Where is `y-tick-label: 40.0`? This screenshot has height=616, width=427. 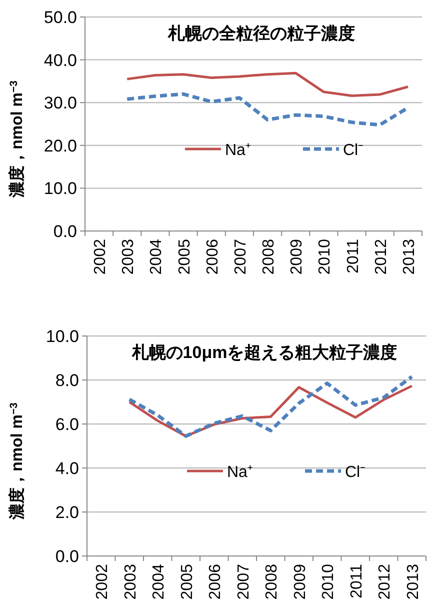
y-tick-label: 40.0 is located at coordinates (60, 60).